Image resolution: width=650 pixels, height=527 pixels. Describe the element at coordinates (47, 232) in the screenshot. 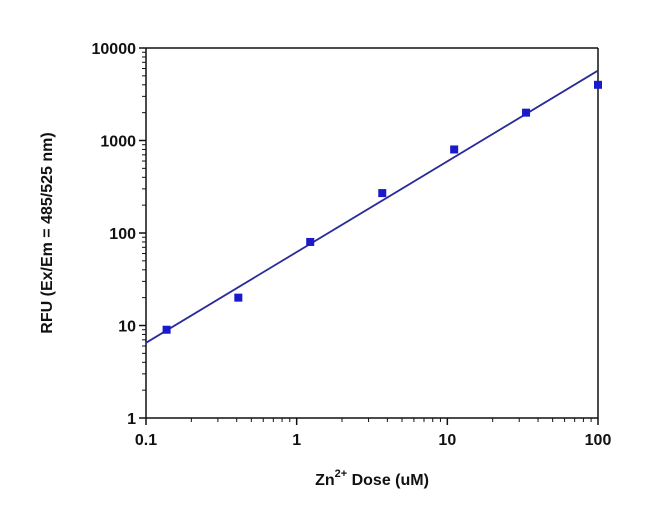

I see `y-axis-title: RFU (Ex/Em = 485/525 nm)` at that location.